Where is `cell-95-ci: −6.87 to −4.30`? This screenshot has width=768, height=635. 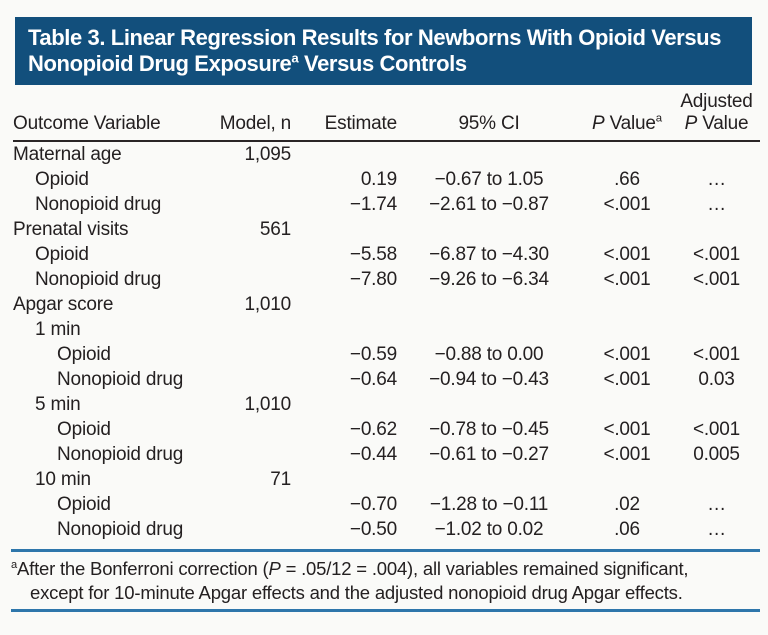 cell-95-ci: −6.87 to −4.30 is located at coordinates (489, 254).